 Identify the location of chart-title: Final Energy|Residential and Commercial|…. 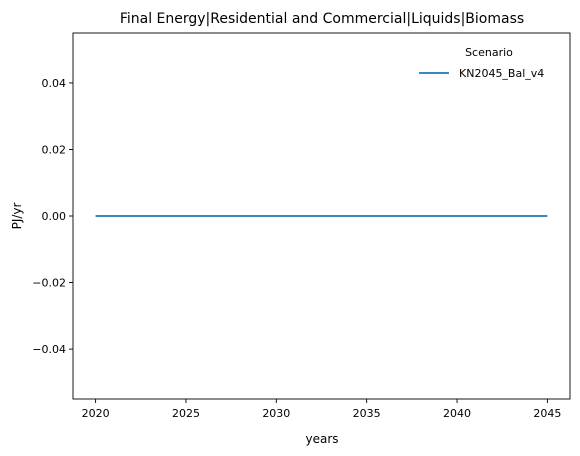
(322, 19).